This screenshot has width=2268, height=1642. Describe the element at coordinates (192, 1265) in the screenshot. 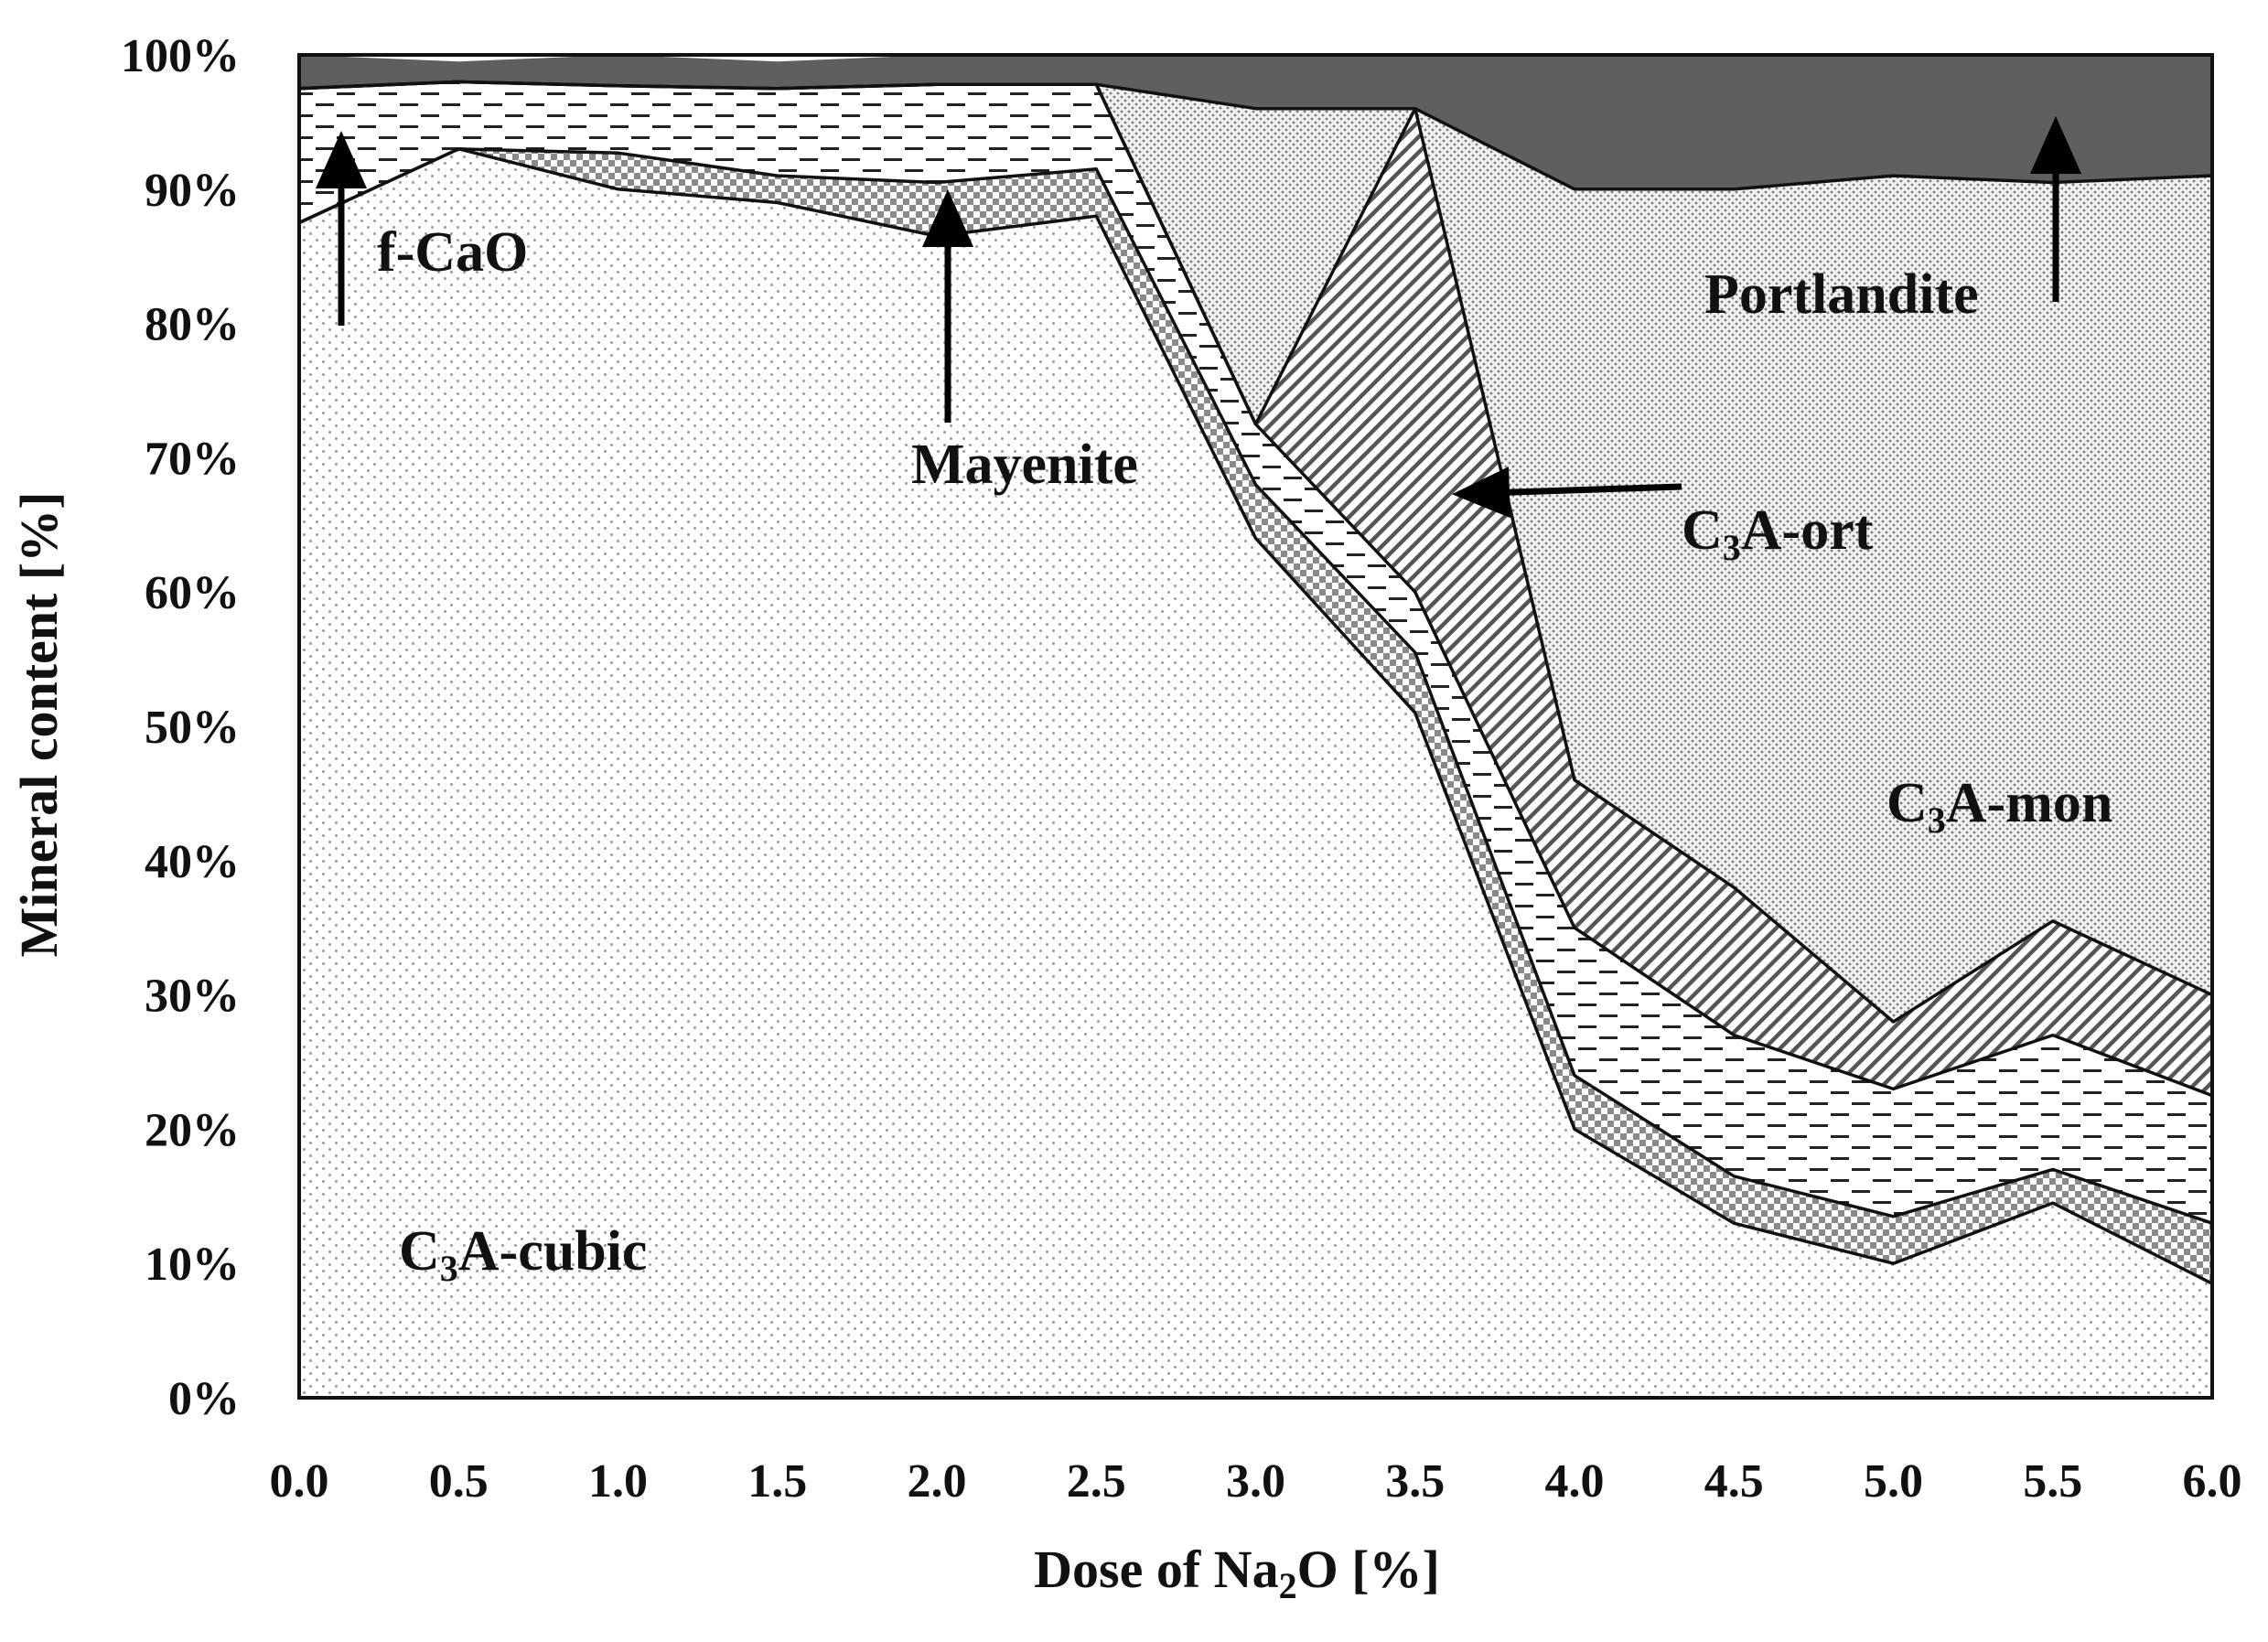

I see `y-tick-label: 10%` at that location.